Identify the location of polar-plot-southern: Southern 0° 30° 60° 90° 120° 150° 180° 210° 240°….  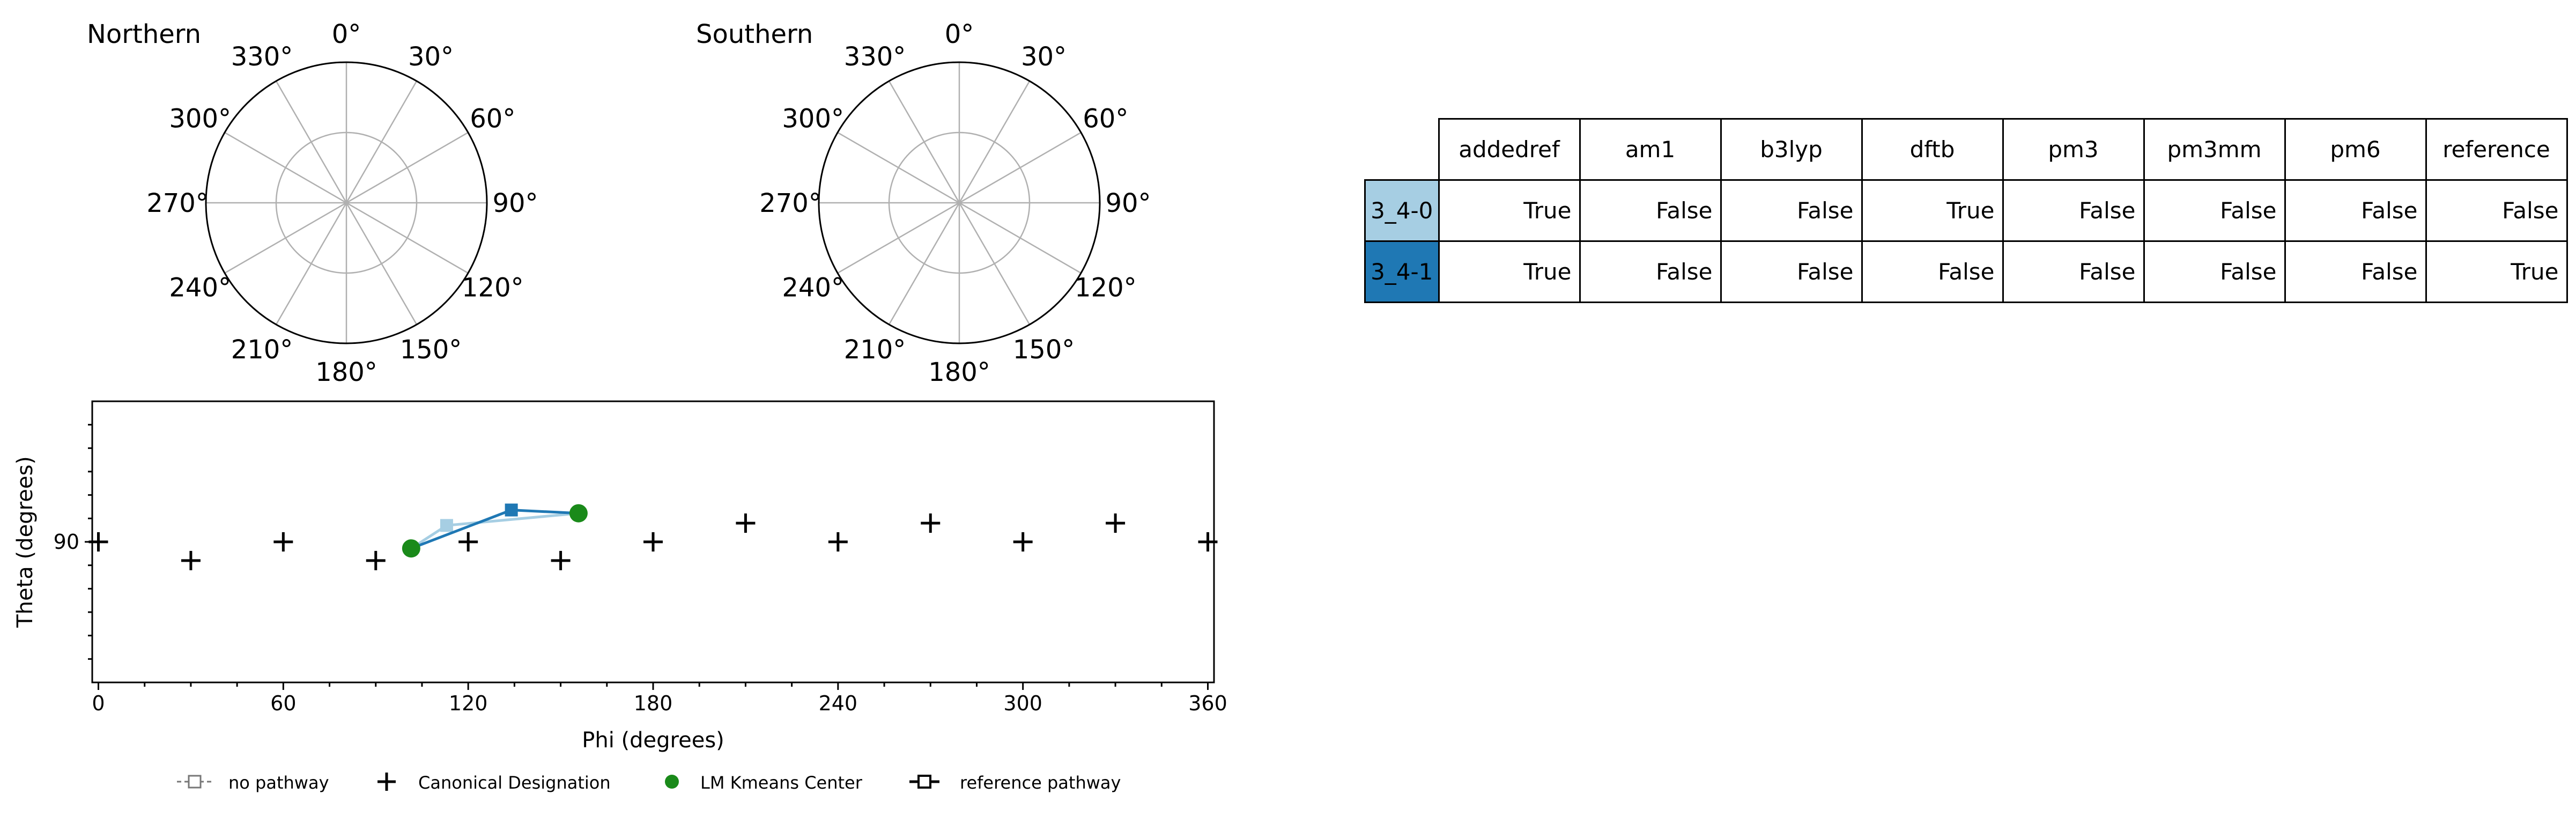
(923, 203).